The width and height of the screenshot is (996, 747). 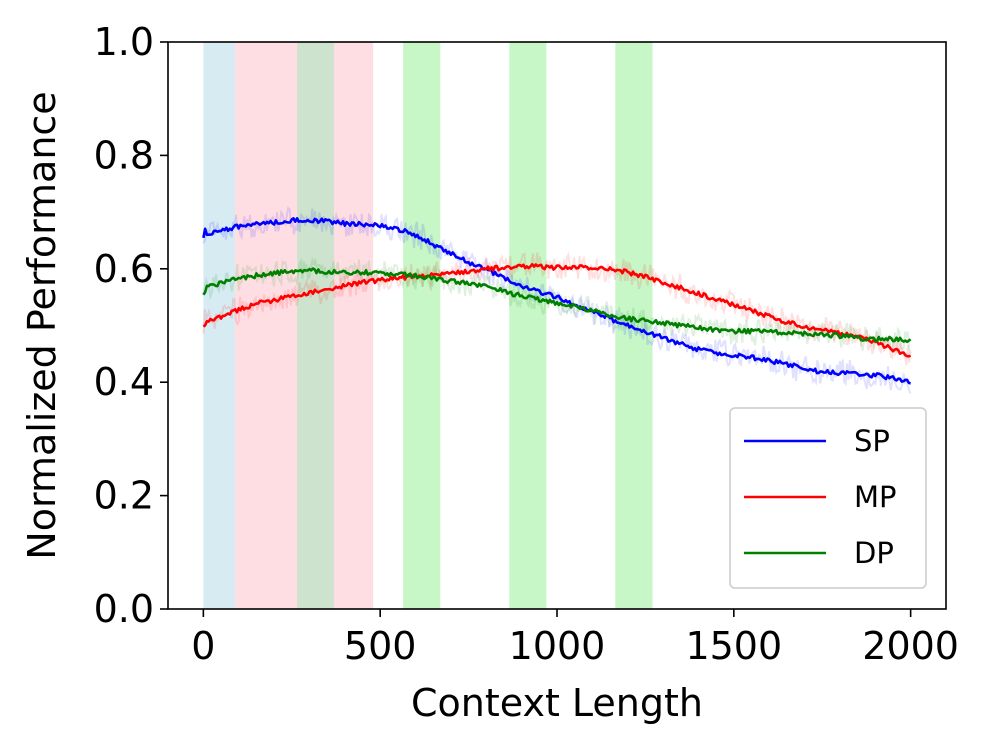 What do you see at coordinates (203, 646) in the screenshot?
I see `x-tick-label: 0` at bounding box center [203, 646].